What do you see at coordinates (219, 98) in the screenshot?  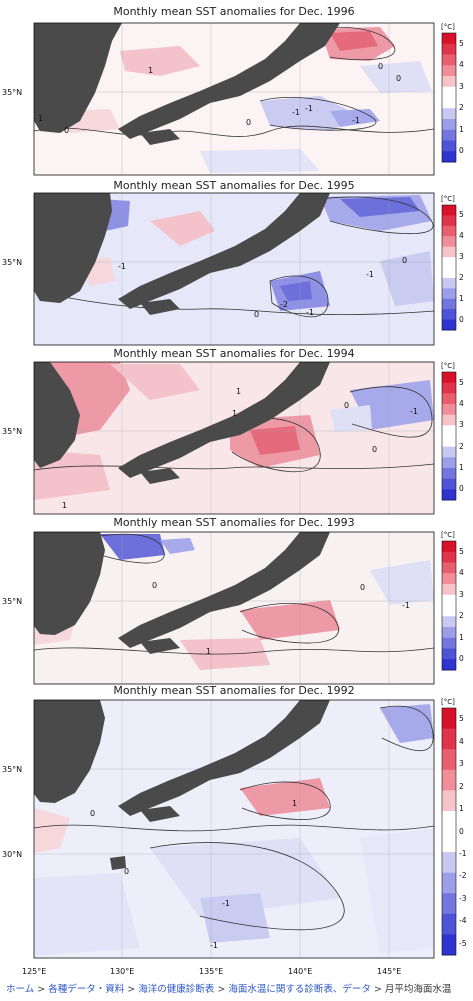 I see `contour-label-texts: 1 -1 0 -1 -1 0 0 1 0` at bounding box center [219, 98].